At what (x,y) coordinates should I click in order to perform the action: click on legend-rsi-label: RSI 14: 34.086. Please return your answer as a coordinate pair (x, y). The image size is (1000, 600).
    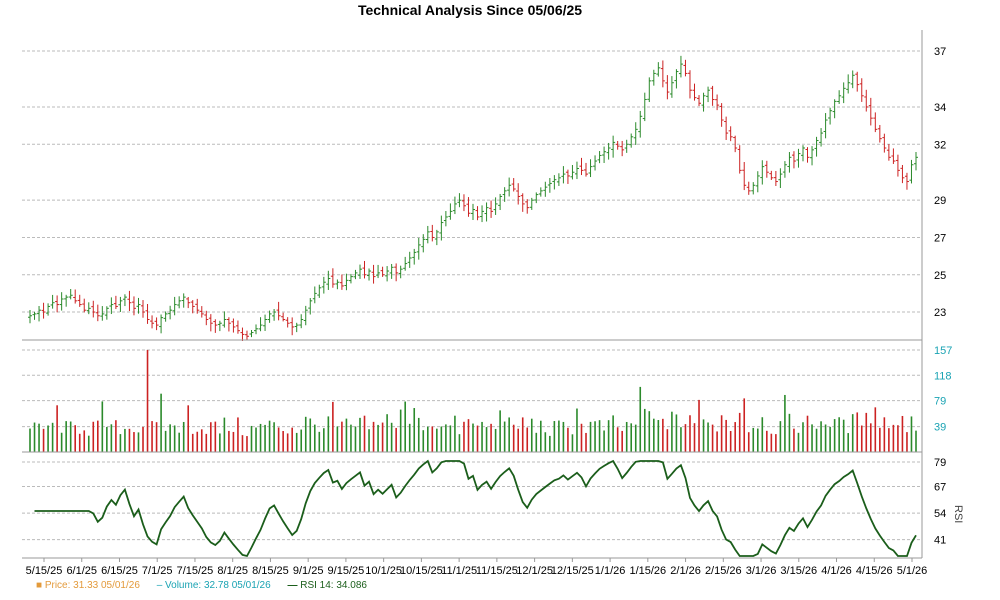
    Looking at the image, I should click on (333, 585).